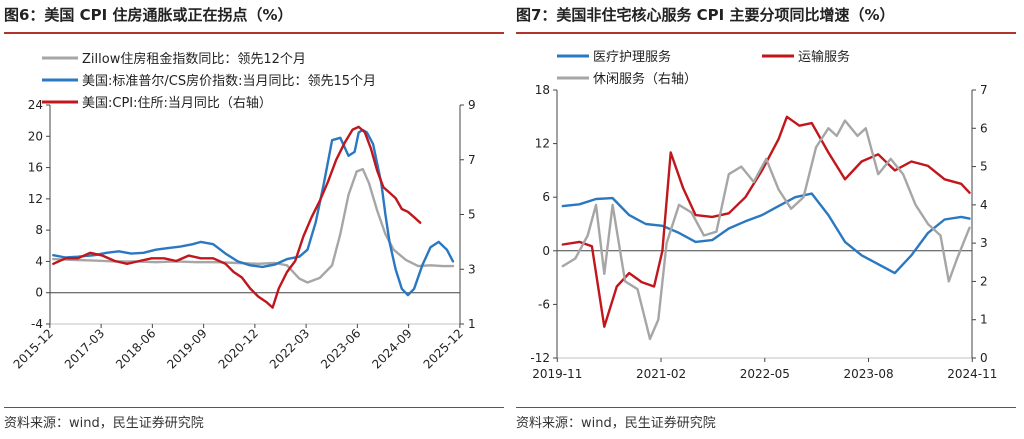 This screenshot has width=1024, height=439. I want to click on y-left-tick-label: 8, so click(39, 230).